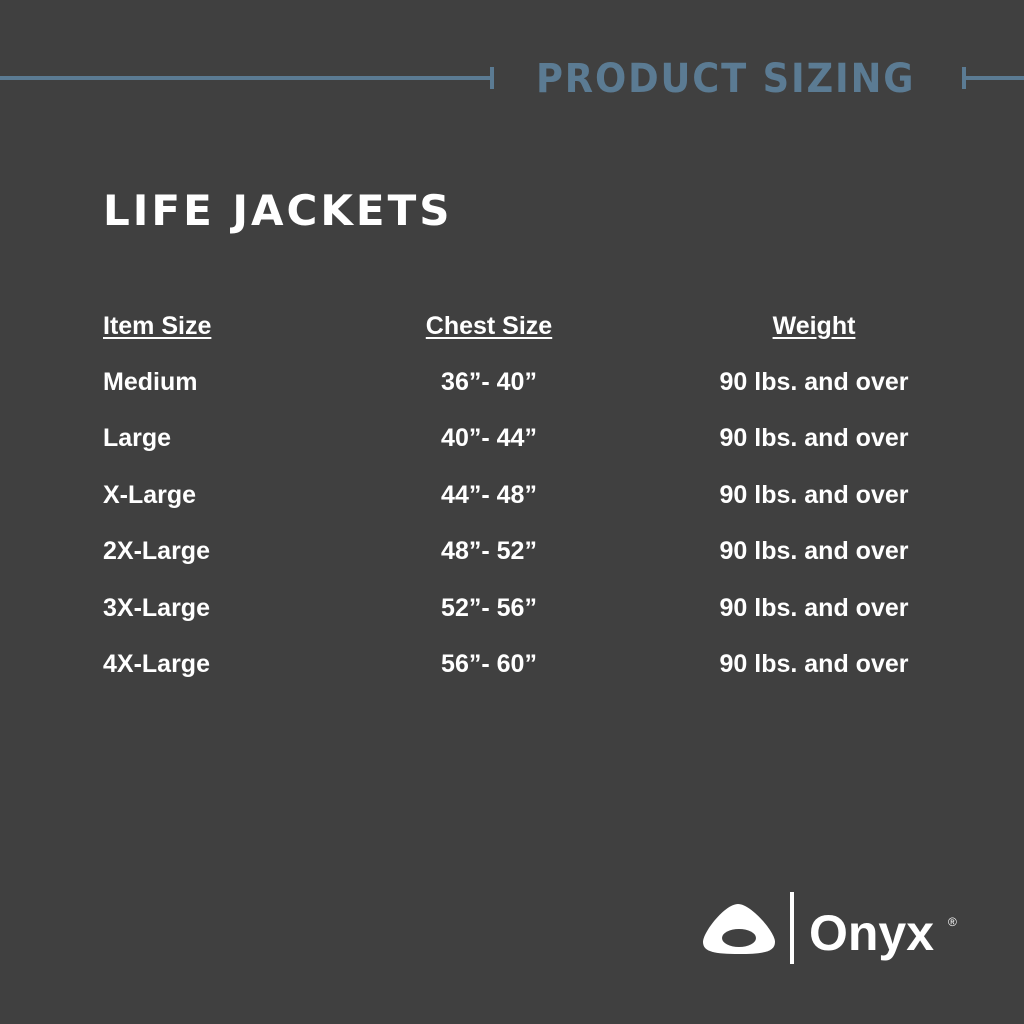 The image size is (1024, 1024). Describe the element at coordinates (952, 922) in the screenshot. I see `registered-mark: ®` at that location.